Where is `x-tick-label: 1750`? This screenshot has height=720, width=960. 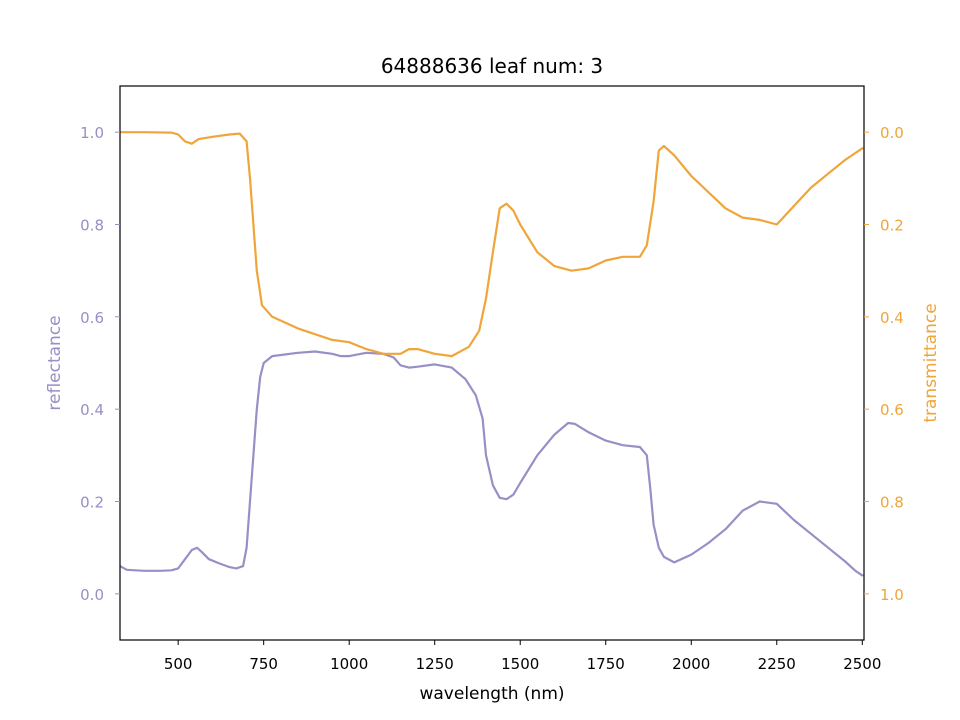
x-tick-label: 1750 is located at coordinates (606, 664).